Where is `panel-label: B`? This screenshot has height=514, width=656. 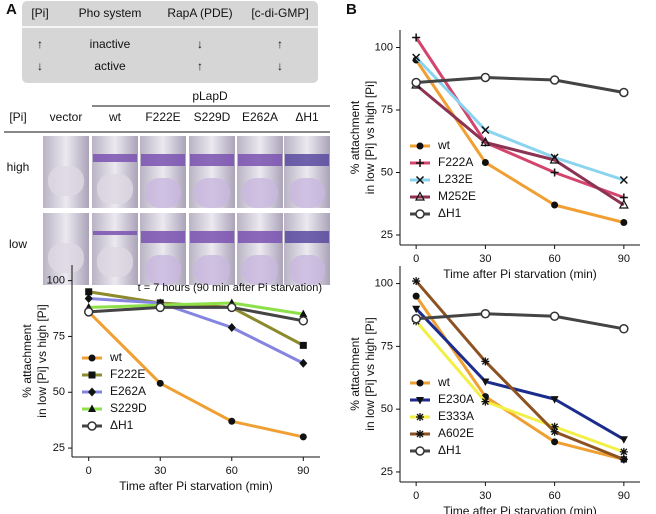 panel-label: B is located at coordinates (351, 9).